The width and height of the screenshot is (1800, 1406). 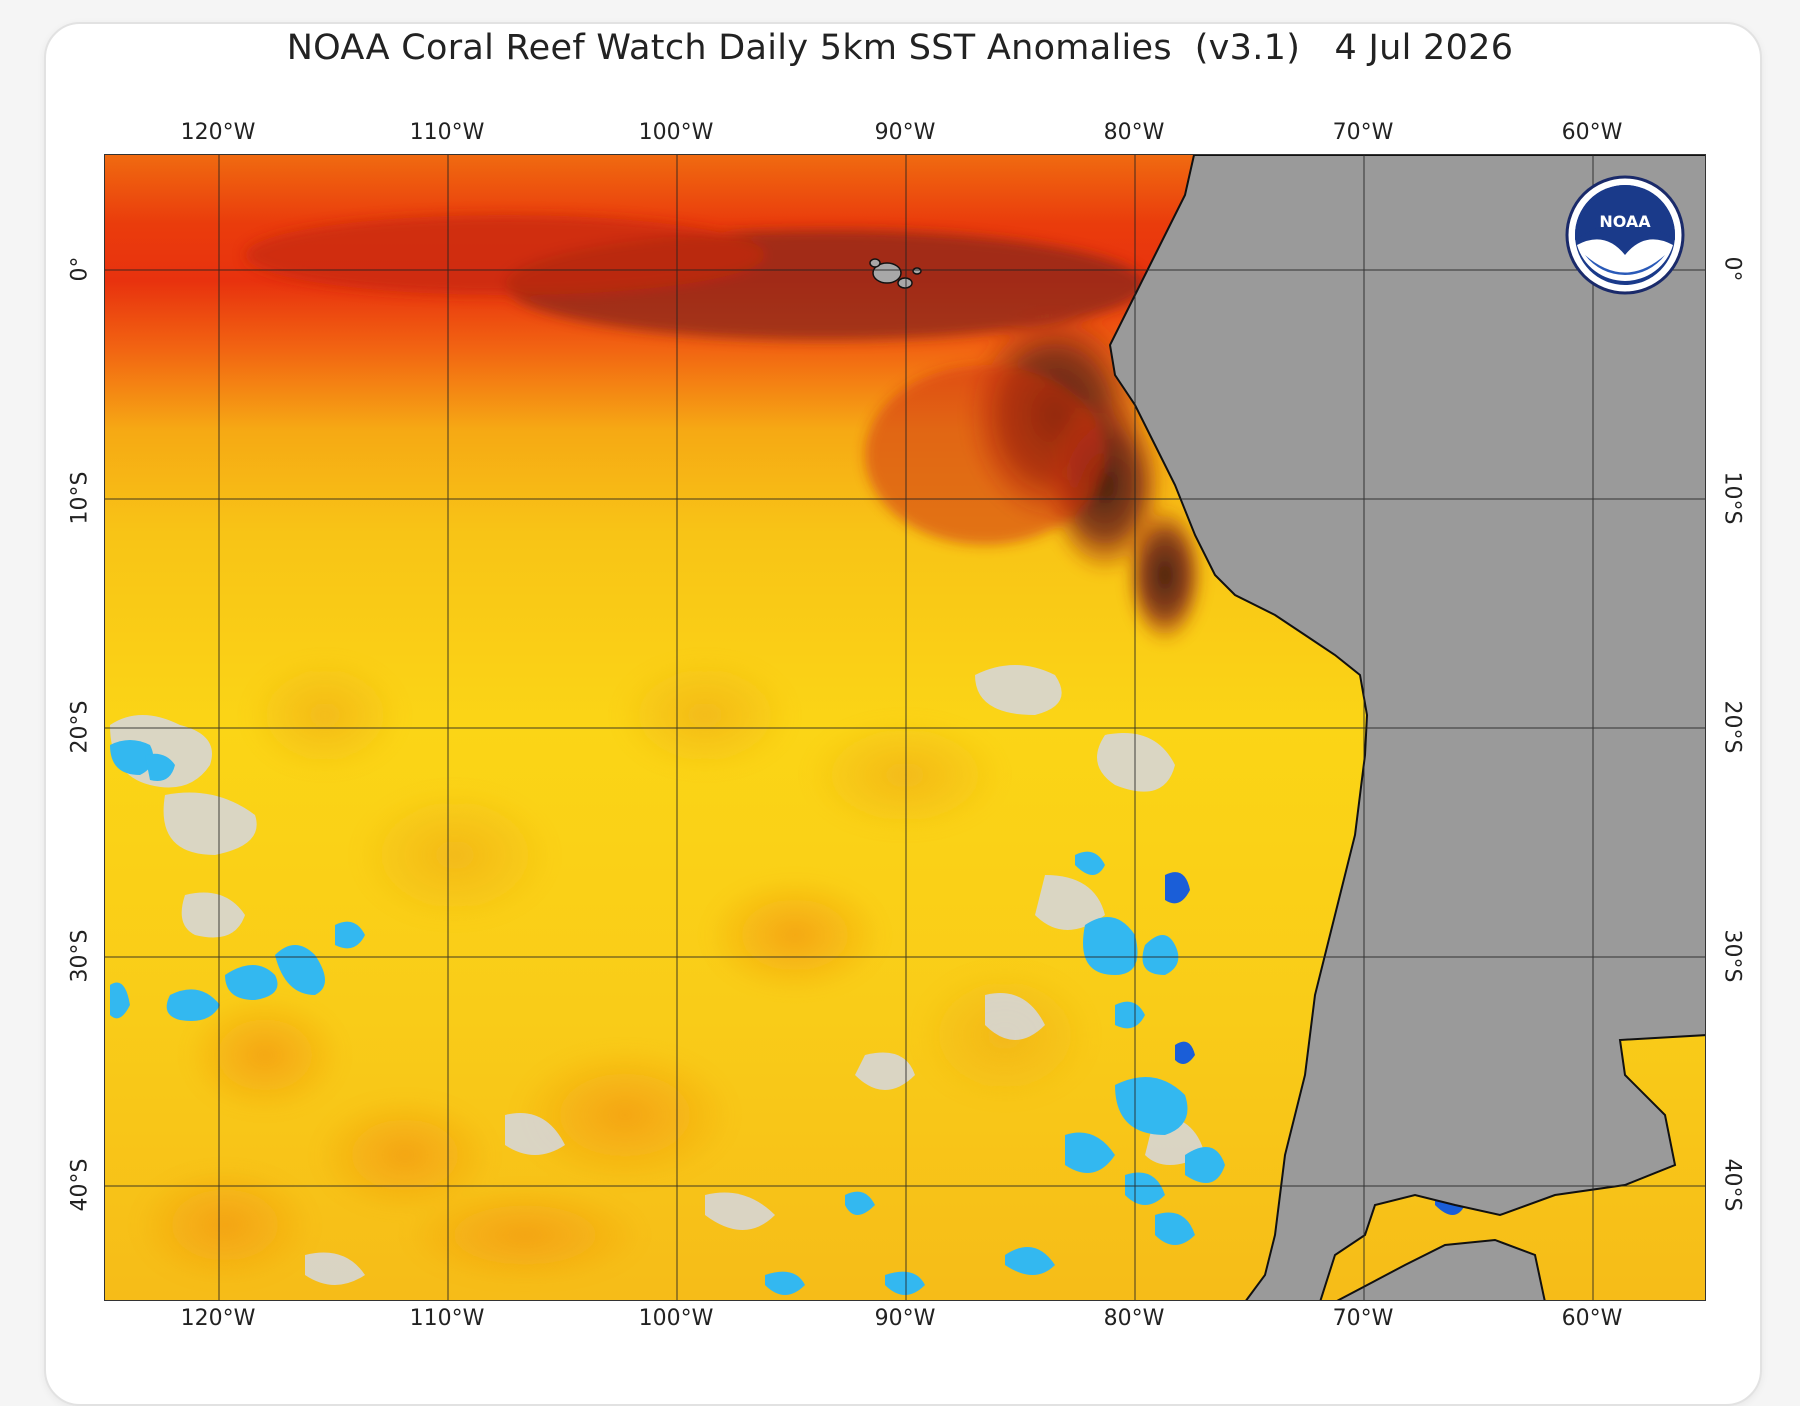 What do you see at coordinates (1732, 1185) in the screenshot?
I see `lat-tick-right: 40°S` at bounding box center [1732, 1185].